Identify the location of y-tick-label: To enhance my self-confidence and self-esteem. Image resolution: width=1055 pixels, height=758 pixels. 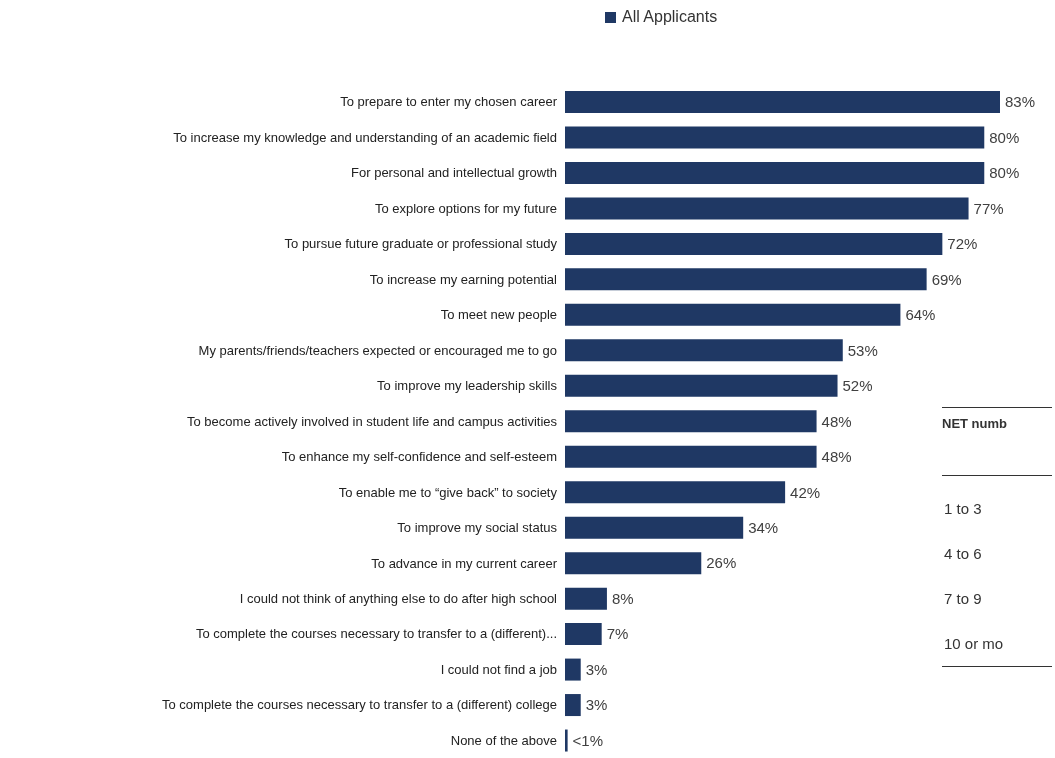
(419, 457).